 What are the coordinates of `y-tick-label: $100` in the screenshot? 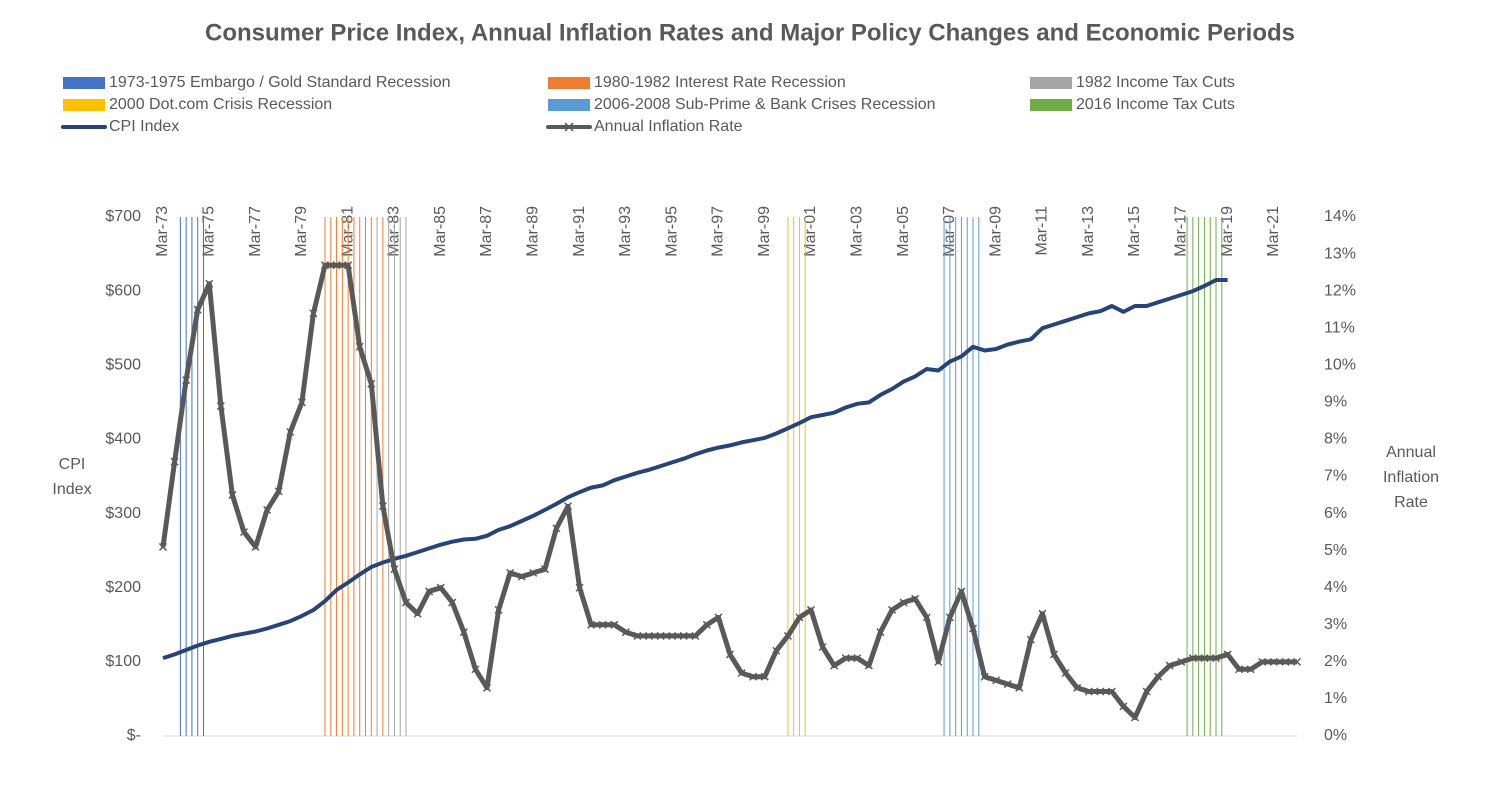 It's located at (123, 661).